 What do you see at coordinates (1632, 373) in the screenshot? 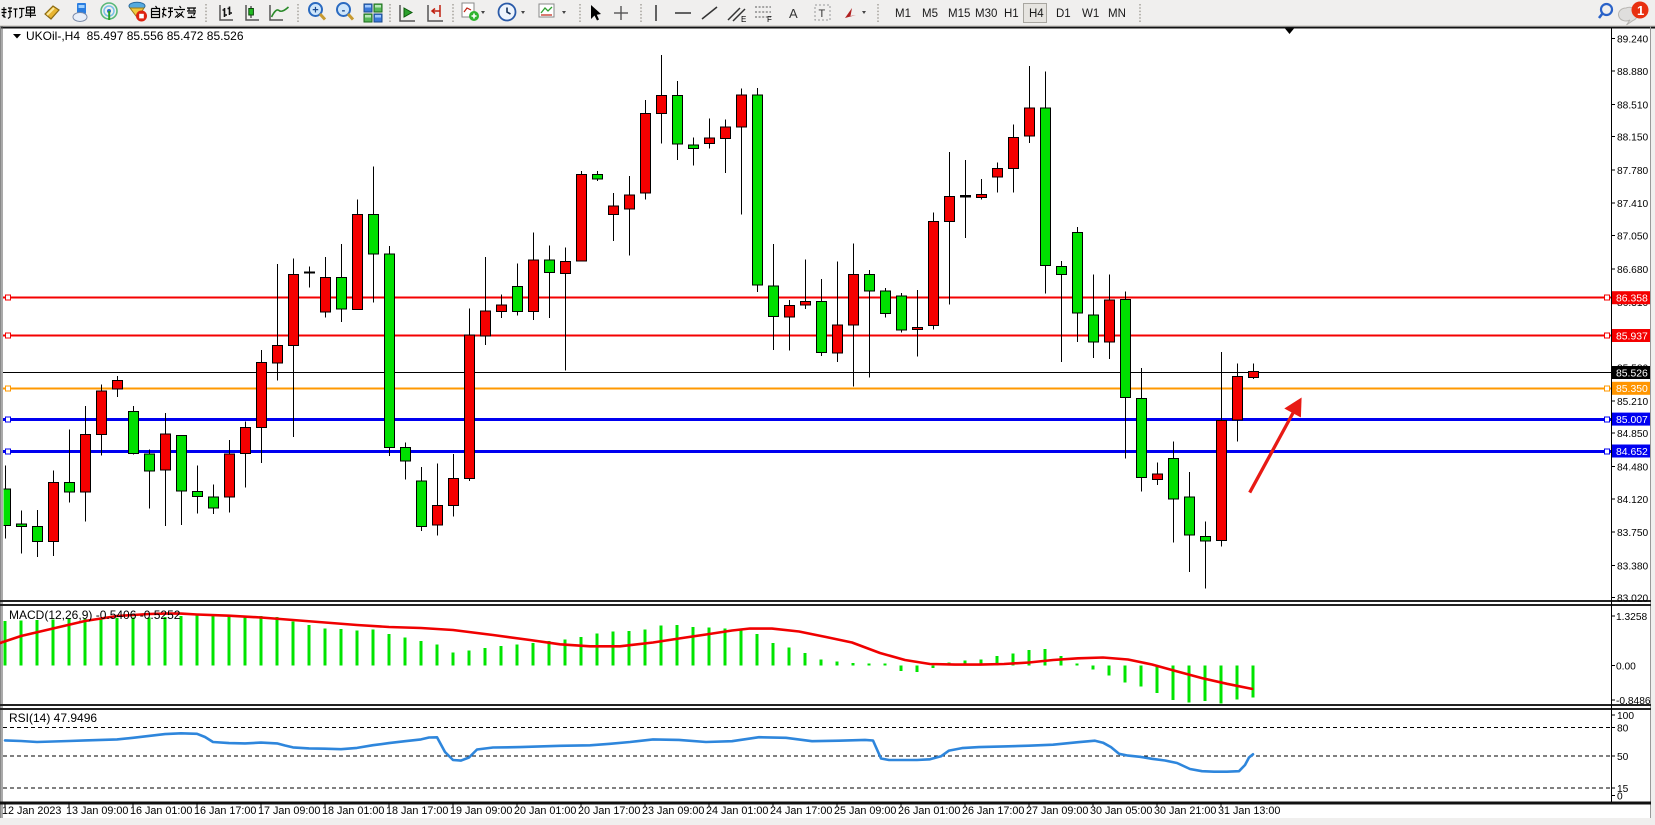
I see `svg-text: 85.526` at bounding box center [1632, 373].